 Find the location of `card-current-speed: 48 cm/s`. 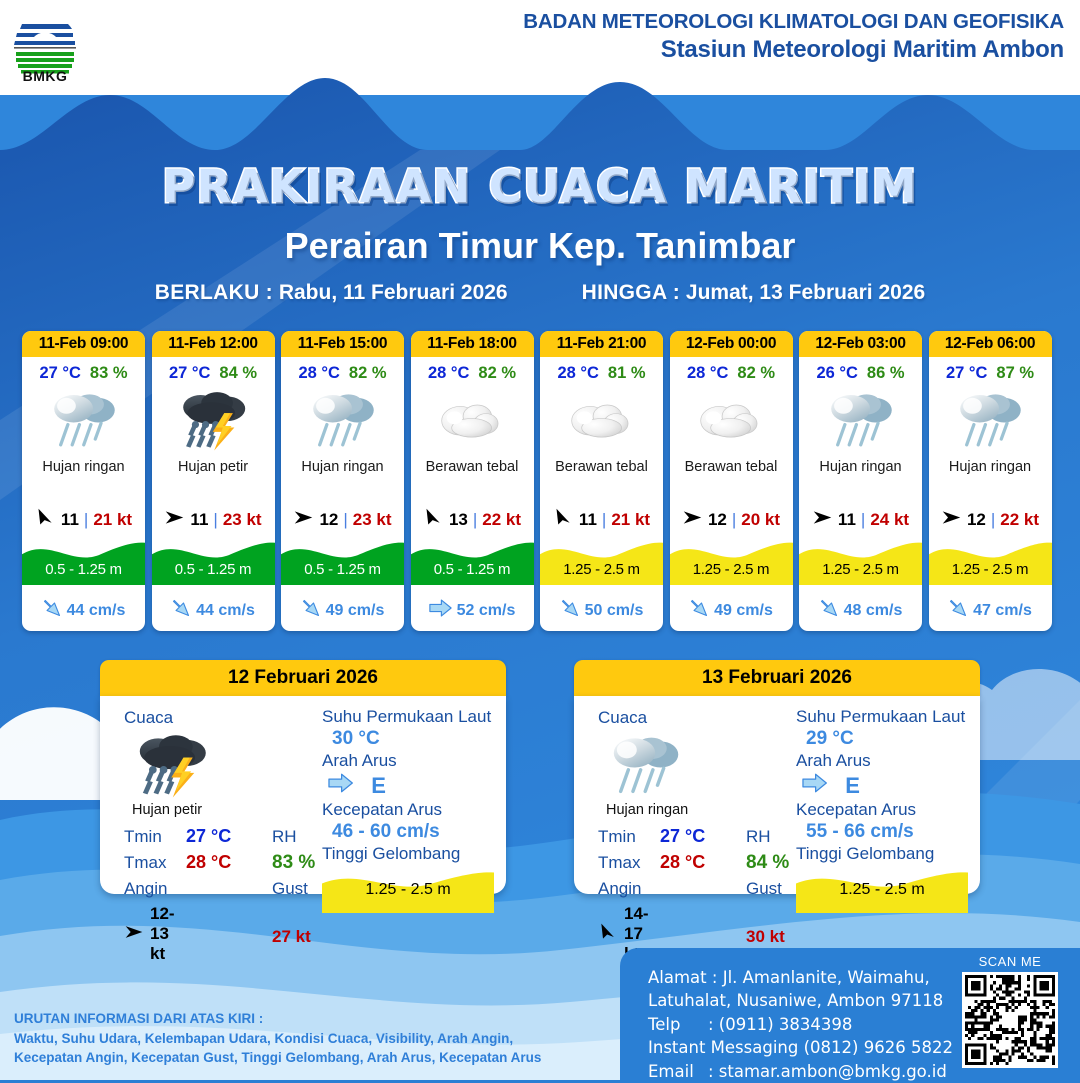

card-current-speed: 48 cm/s is located at coordinates (873, 610).